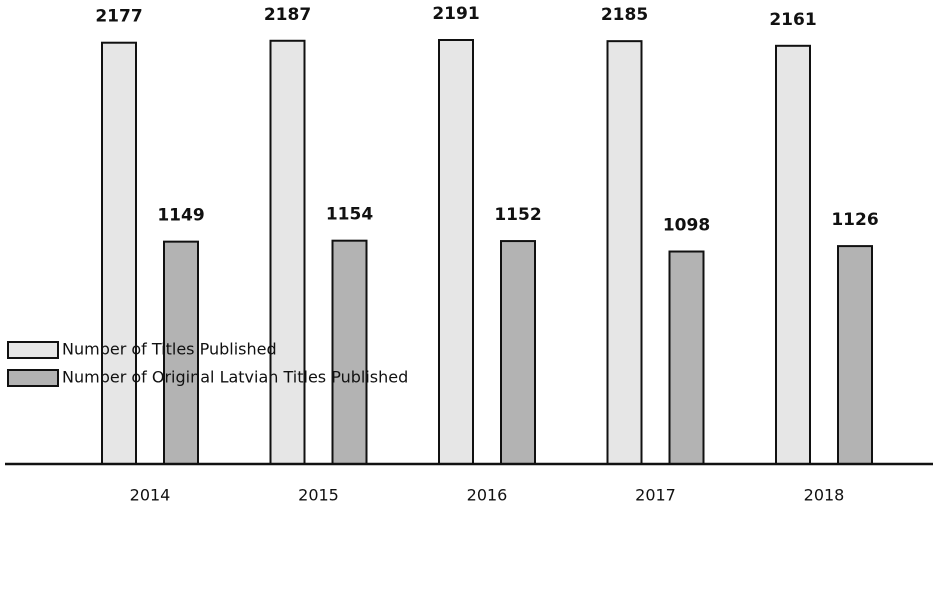 The height and width of the screenshot is (589, 938). I want to click on value-label: 1149, so click(180, 216).